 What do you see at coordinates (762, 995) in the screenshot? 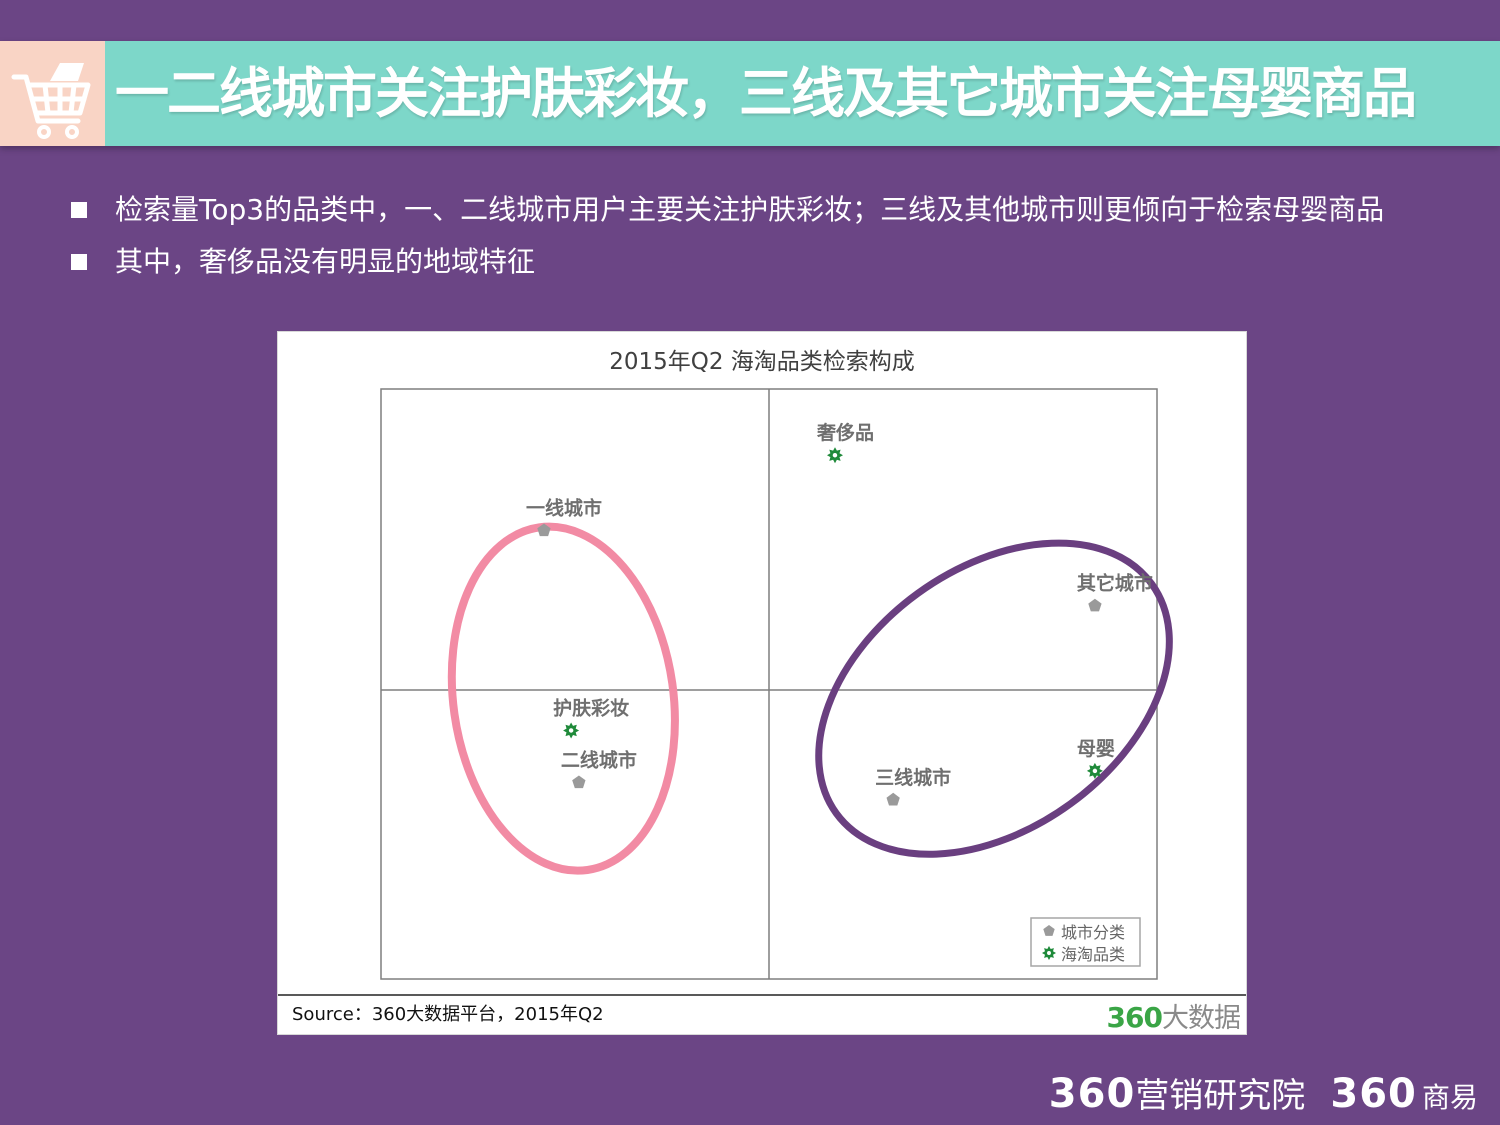
I see `source-divider` at bounding box center [762, 995].